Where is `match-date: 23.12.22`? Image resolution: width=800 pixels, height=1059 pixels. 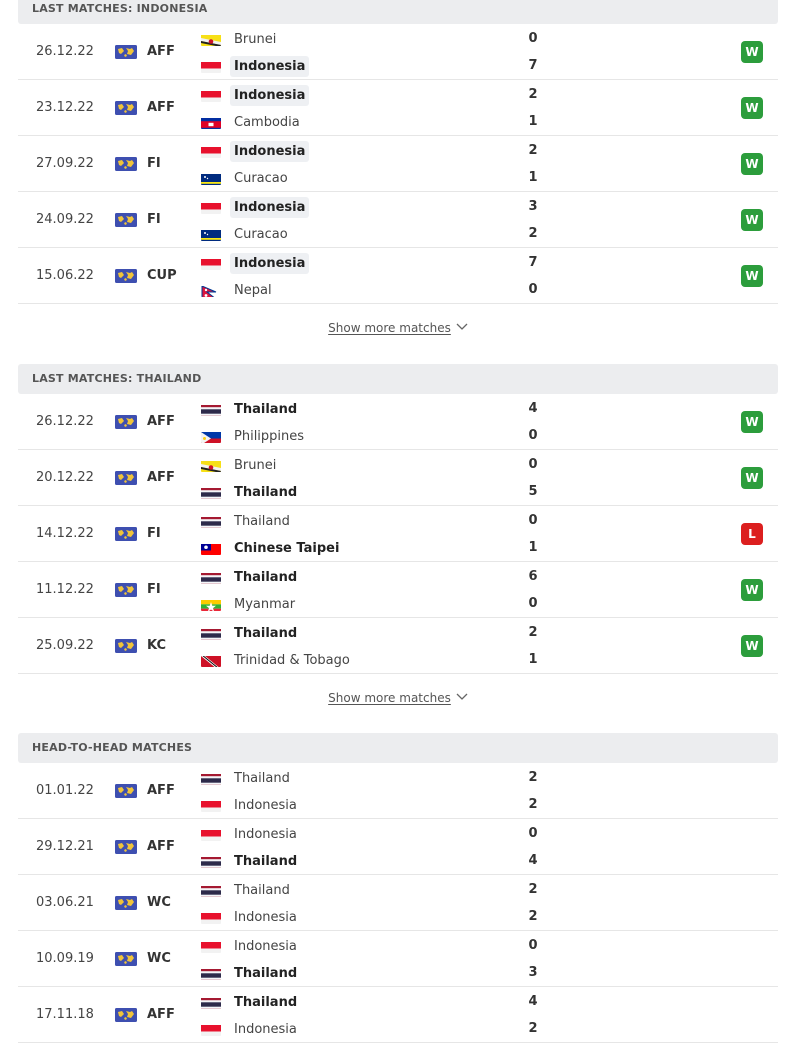
match-date: 23.12.22 is located at coordinates (65, 107).